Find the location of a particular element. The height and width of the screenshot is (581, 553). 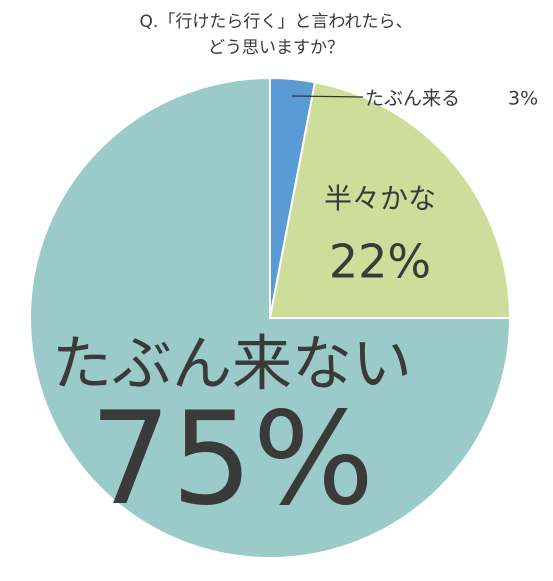

value-label: 75% is located at coordinates (232, 459).